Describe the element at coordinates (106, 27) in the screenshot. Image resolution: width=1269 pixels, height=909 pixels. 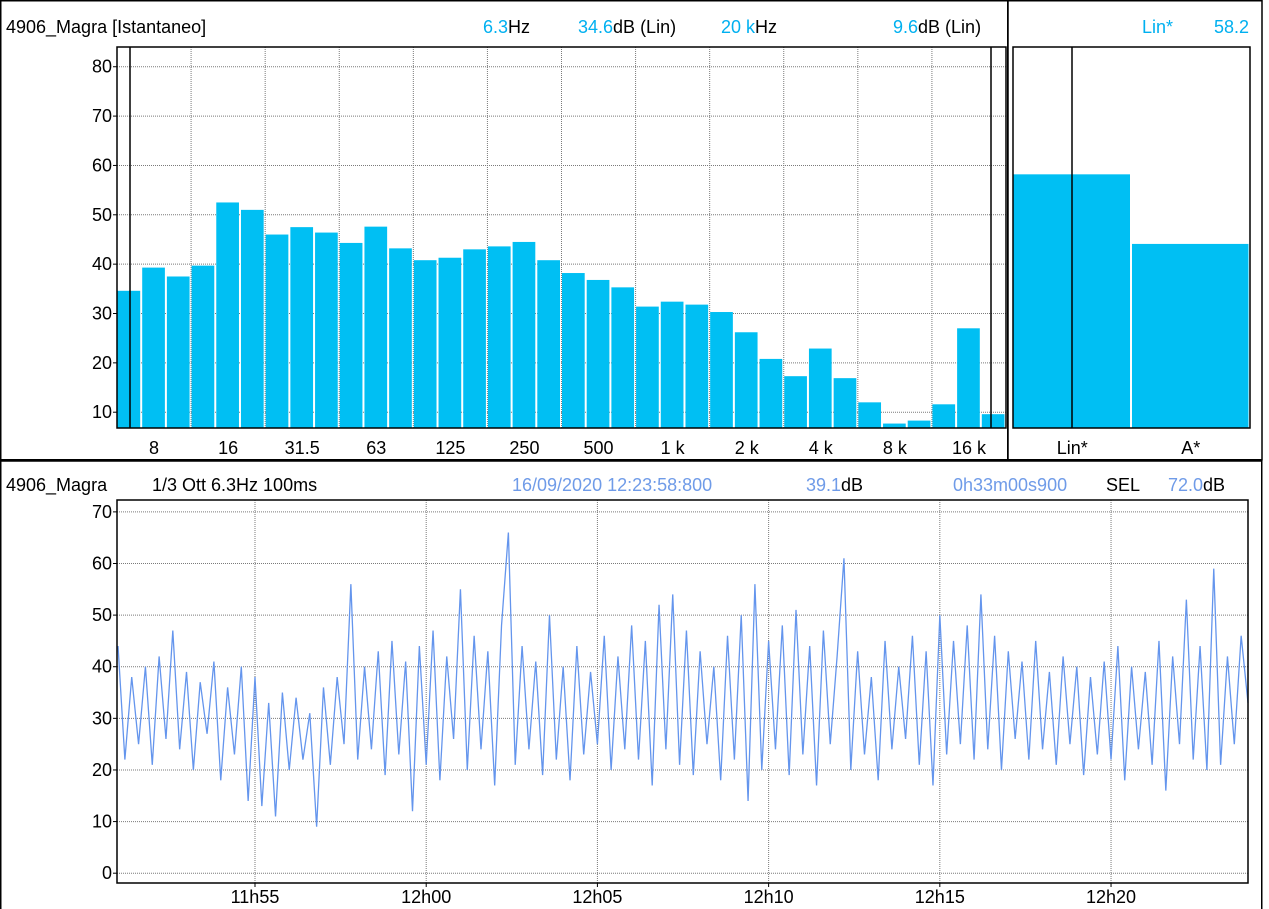
I see `panel-title: 4906_Magra [Istantaneo]` at that location.